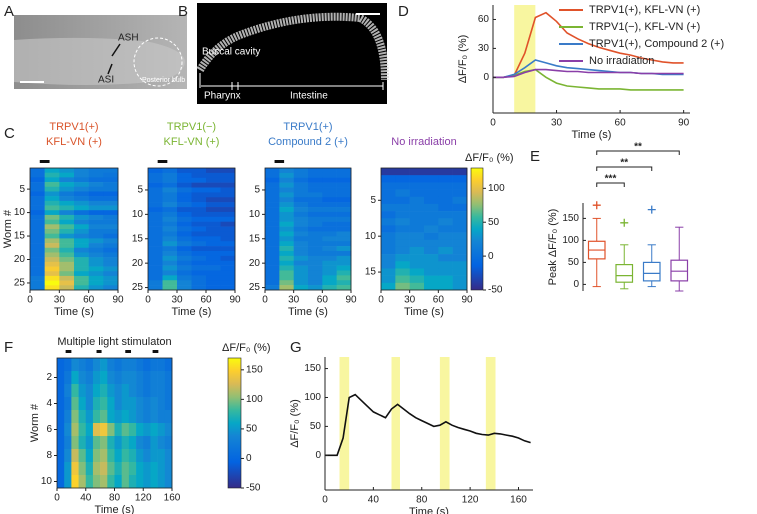 The image size is (757, 514). I want to click on y-tick-label: 20, so click(255, 263).